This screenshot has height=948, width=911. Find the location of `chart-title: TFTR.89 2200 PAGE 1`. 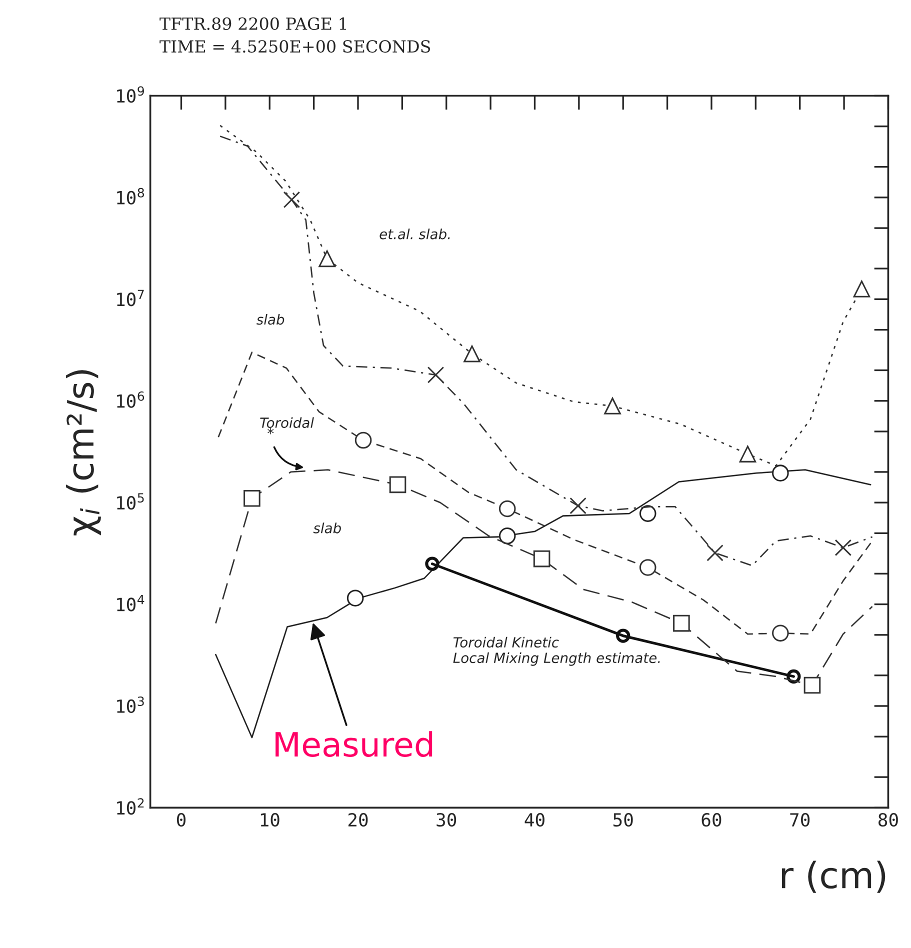

chart-title: TFTR.89 2200 PAGE 1 is located at coordinates (253, 23).